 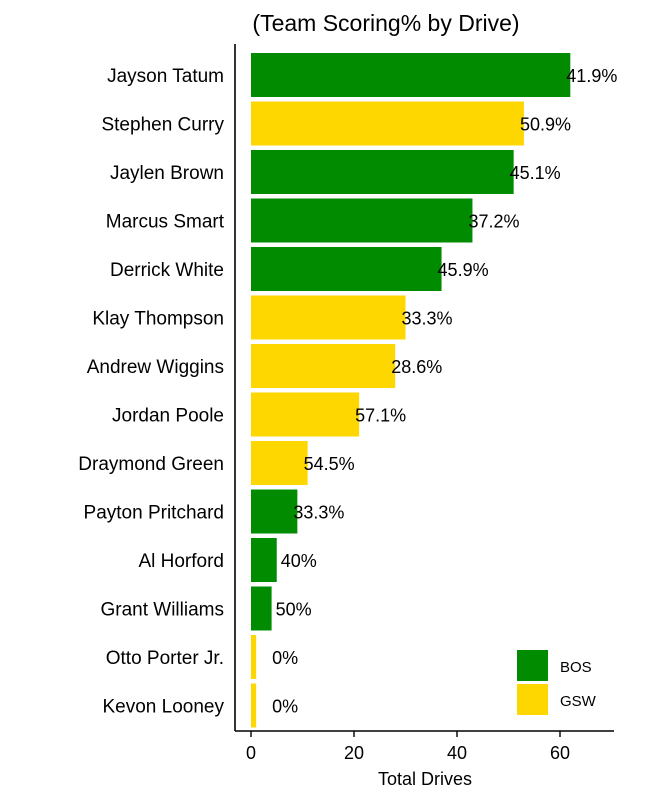 I want to click on data-label: 50.9%, so click(x=545, y=125).